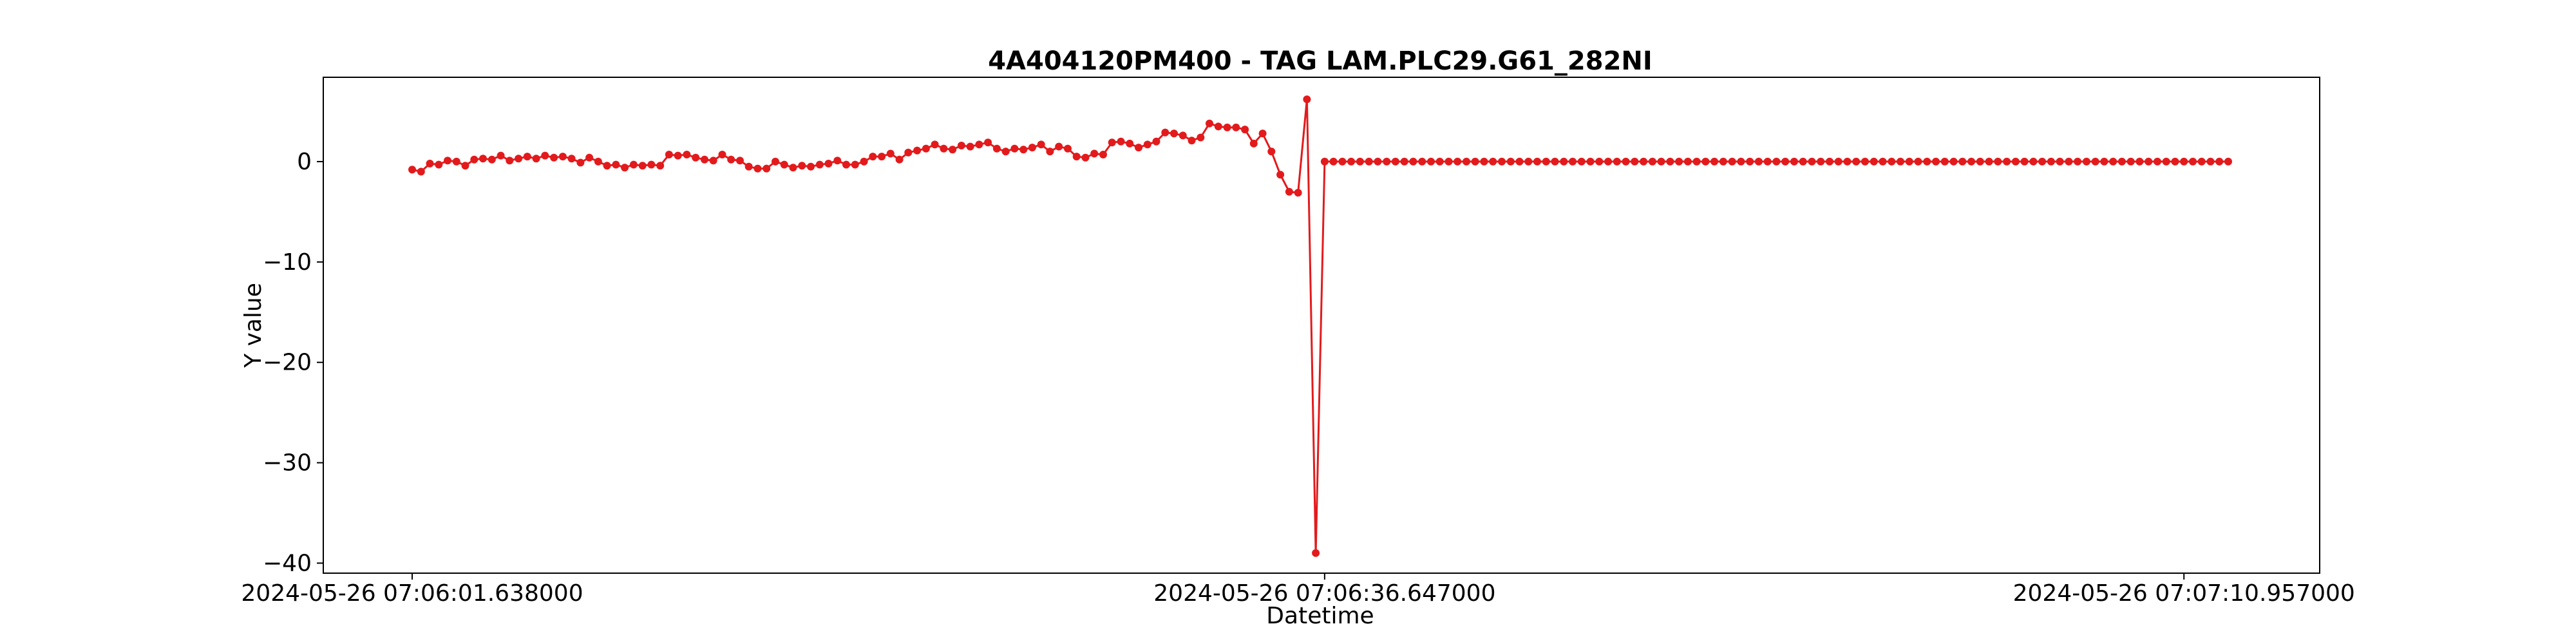  Describe the element at coordinates (2184, 593) in the screenshot. I see `x-tick-label: 2024-05-26 07:07:10.957000` at that location.